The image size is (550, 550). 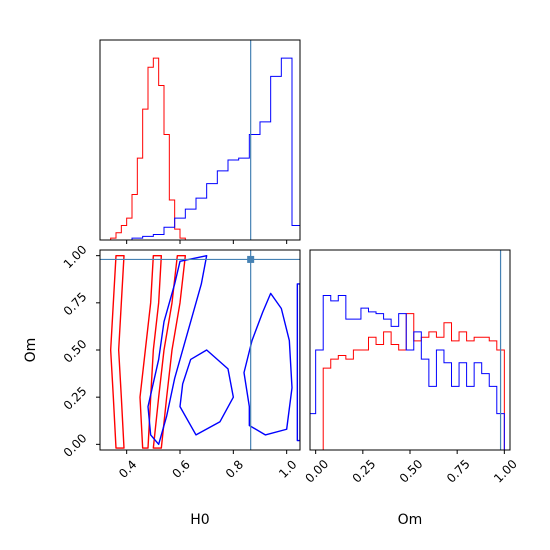 I want to click on om-xtick-label-1: 0.25, so click(x=364, y=471).